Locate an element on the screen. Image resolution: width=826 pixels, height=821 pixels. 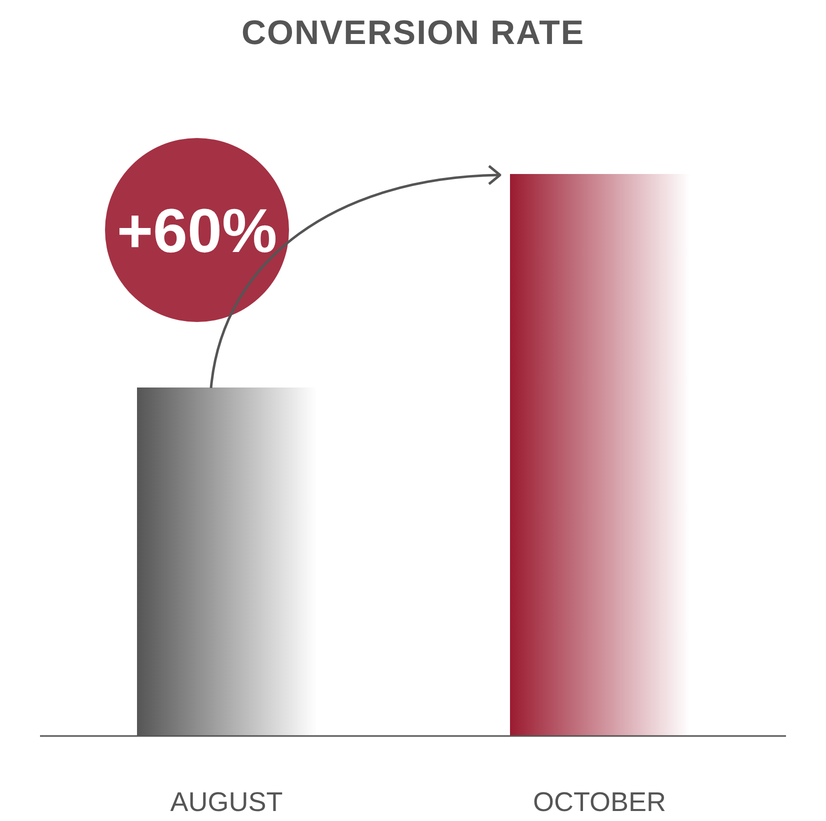
chart-title: CONVERSION RATE is located at coordinates (413, 33).